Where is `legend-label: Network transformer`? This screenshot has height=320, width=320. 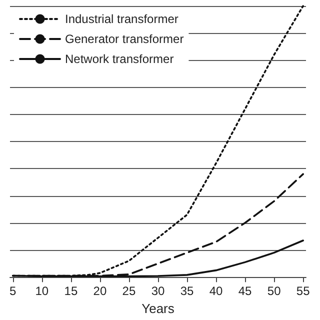 legend-label: Network transformer is located at coordinates (119, 59).